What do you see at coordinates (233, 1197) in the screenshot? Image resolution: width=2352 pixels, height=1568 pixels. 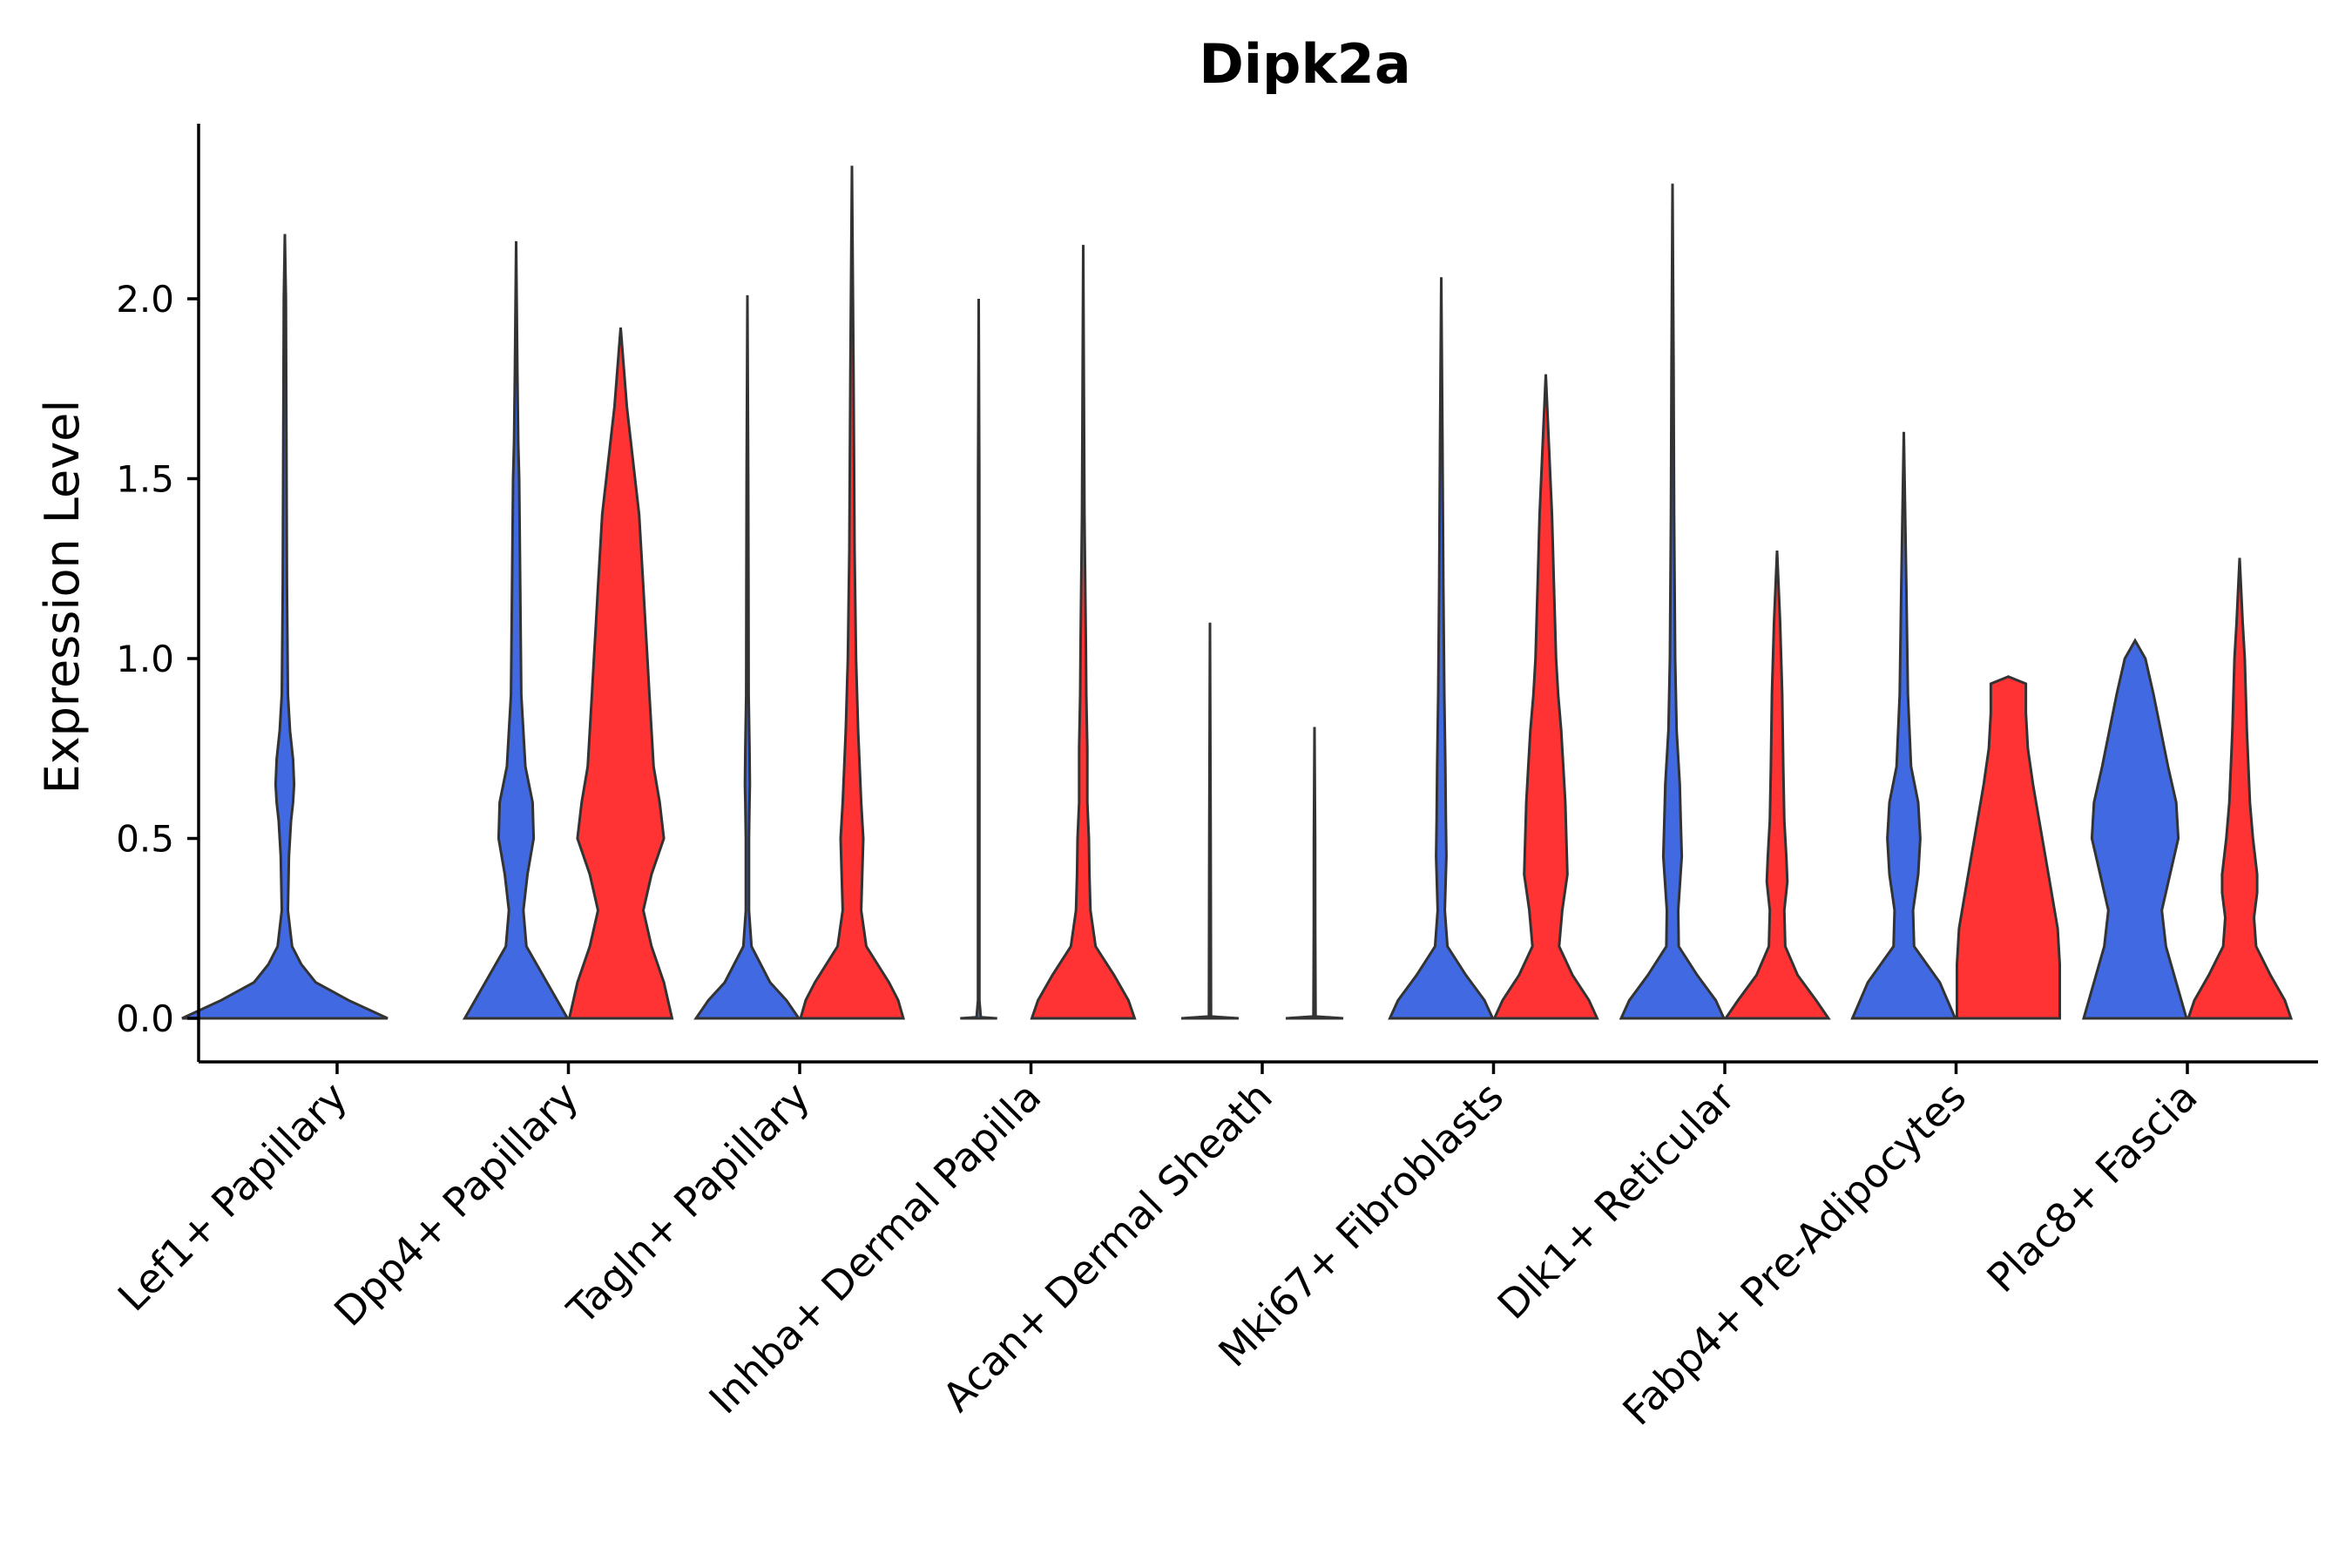 I see `x-tick-label: Lef1+ Papillary` at bounding box center [233, 1197].